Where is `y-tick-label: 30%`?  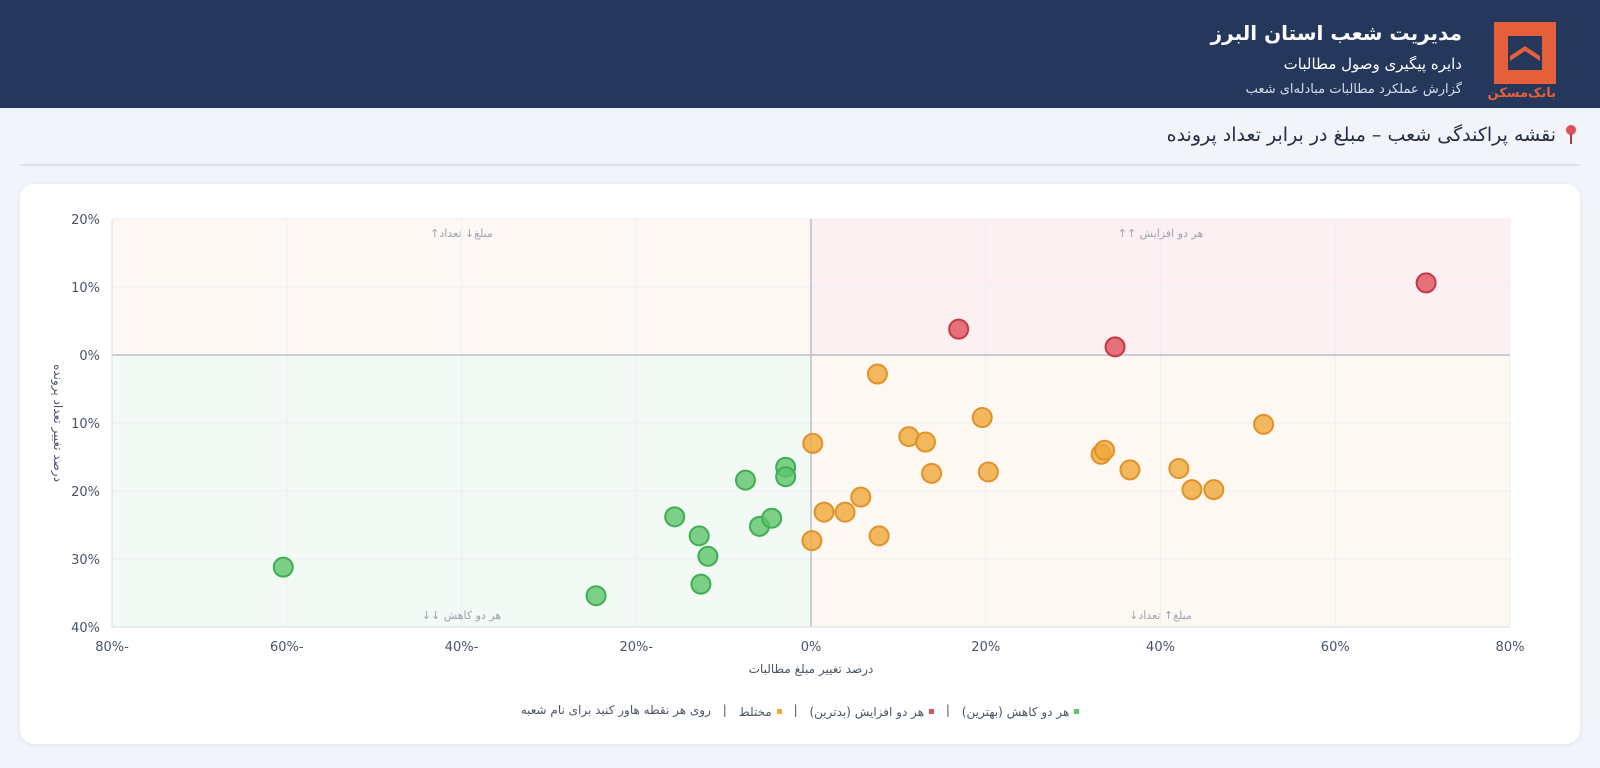 y-tick-label: 30% is located at coordinates (85, 560).